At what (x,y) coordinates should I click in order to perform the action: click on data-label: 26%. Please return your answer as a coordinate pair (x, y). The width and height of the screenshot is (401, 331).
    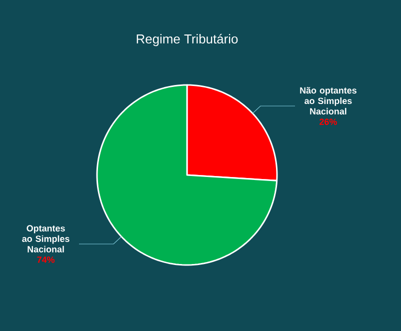
    Looking at the image, I should click on (328, 121).